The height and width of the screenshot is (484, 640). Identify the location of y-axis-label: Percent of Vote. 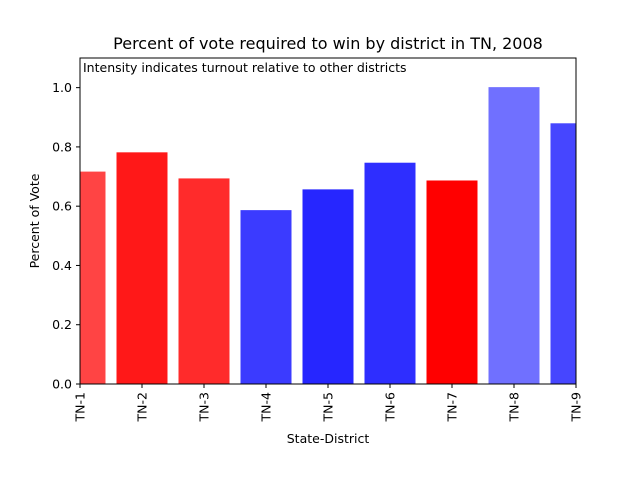
(34, 220).